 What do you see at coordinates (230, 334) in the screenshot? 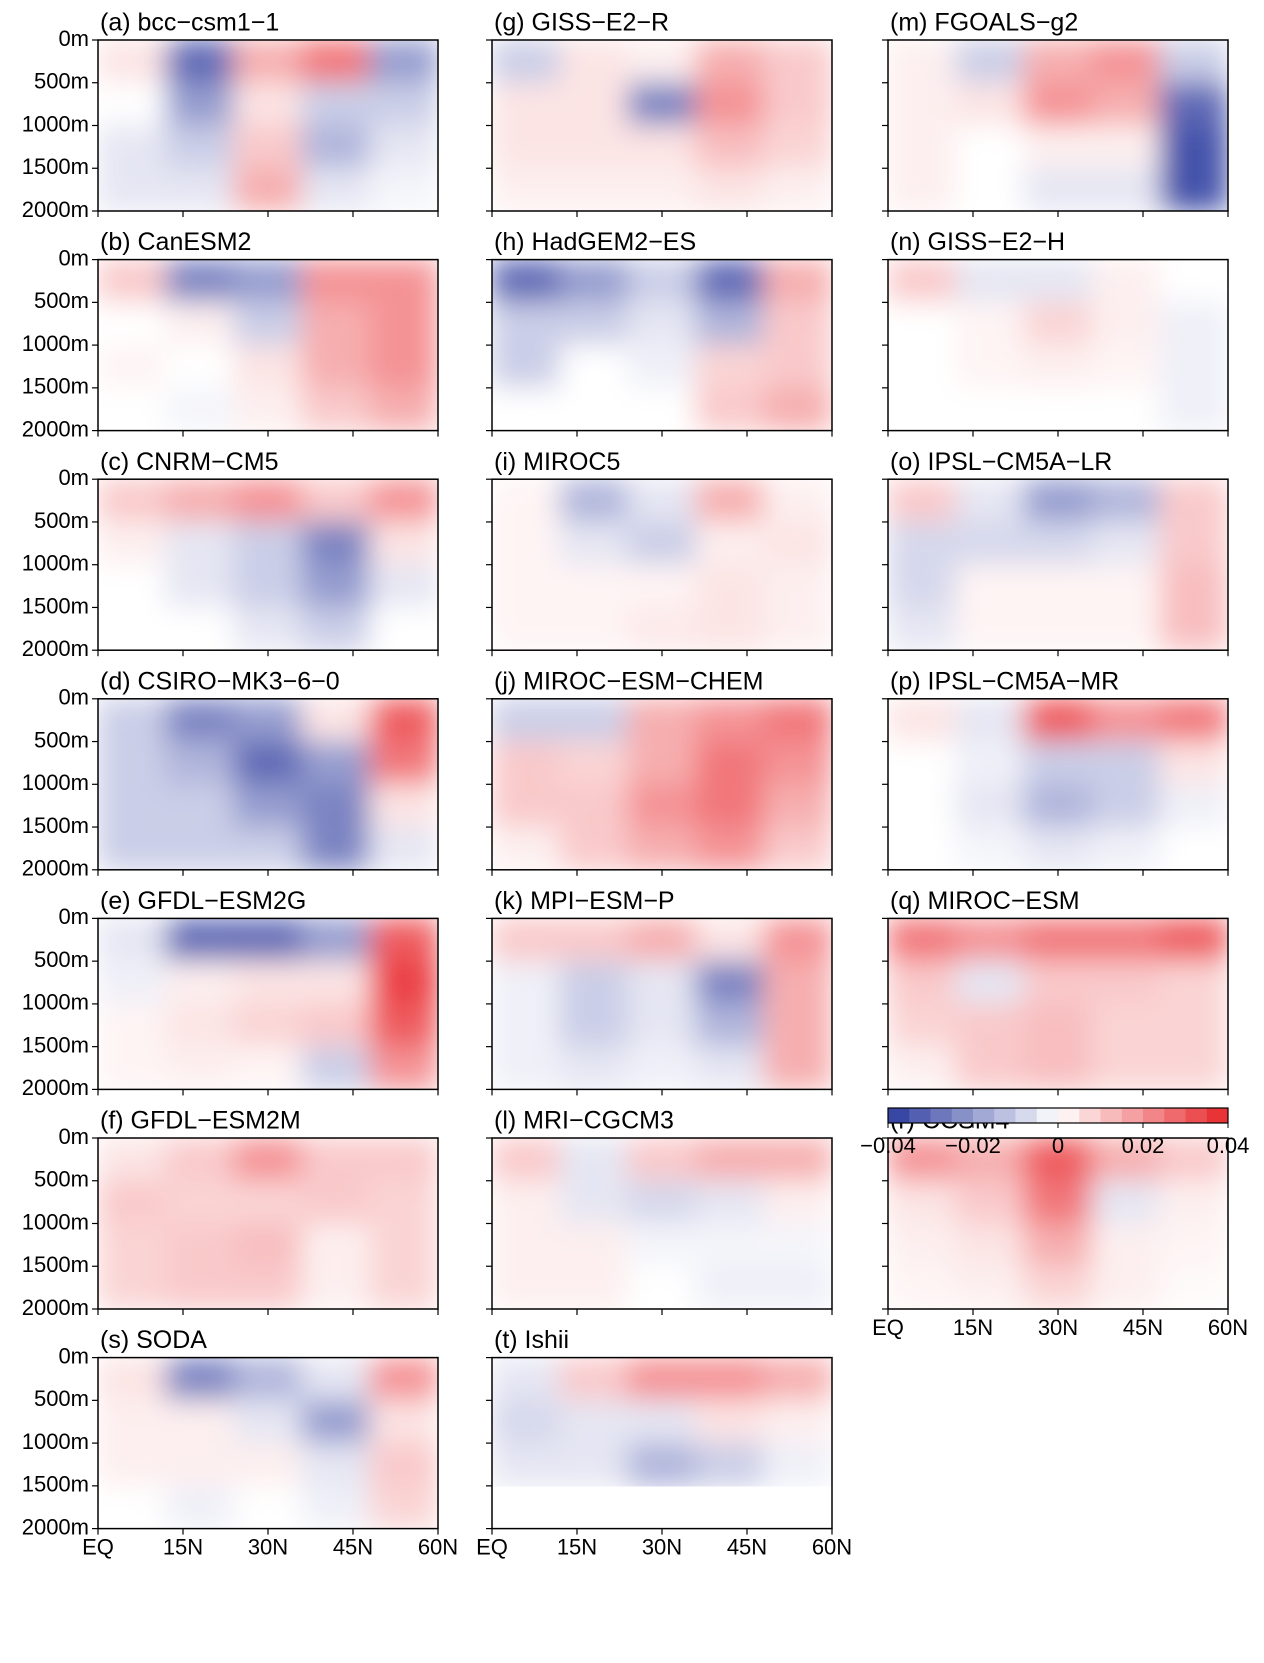
I see `panel: (b) CanESM2 0m 500m 1000m 1500m 2000m` at bounding box center [230, 334].